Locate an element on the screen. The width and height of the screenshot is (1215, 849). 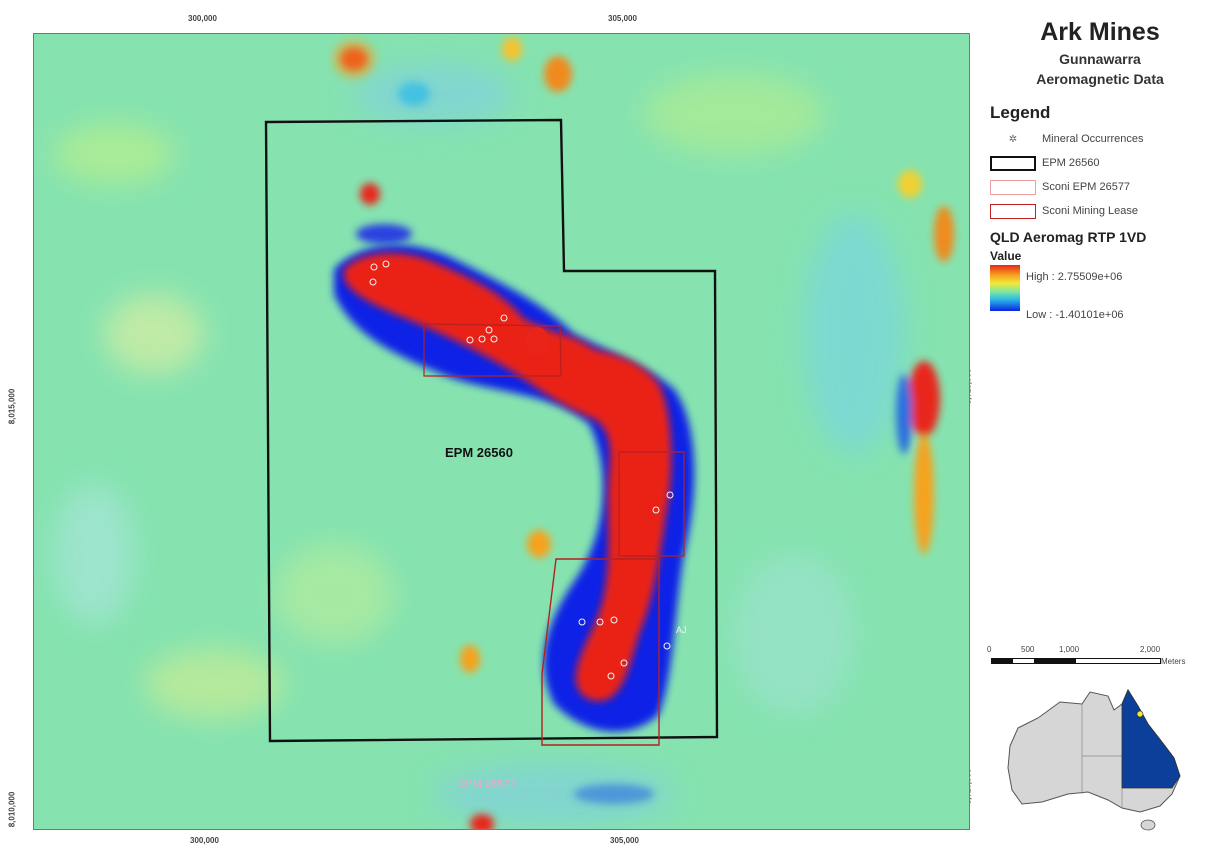
color-ramp-legend: High : 2.75509e+06 Low : -1.40101e+06 is located at coordinates (1100, 293).